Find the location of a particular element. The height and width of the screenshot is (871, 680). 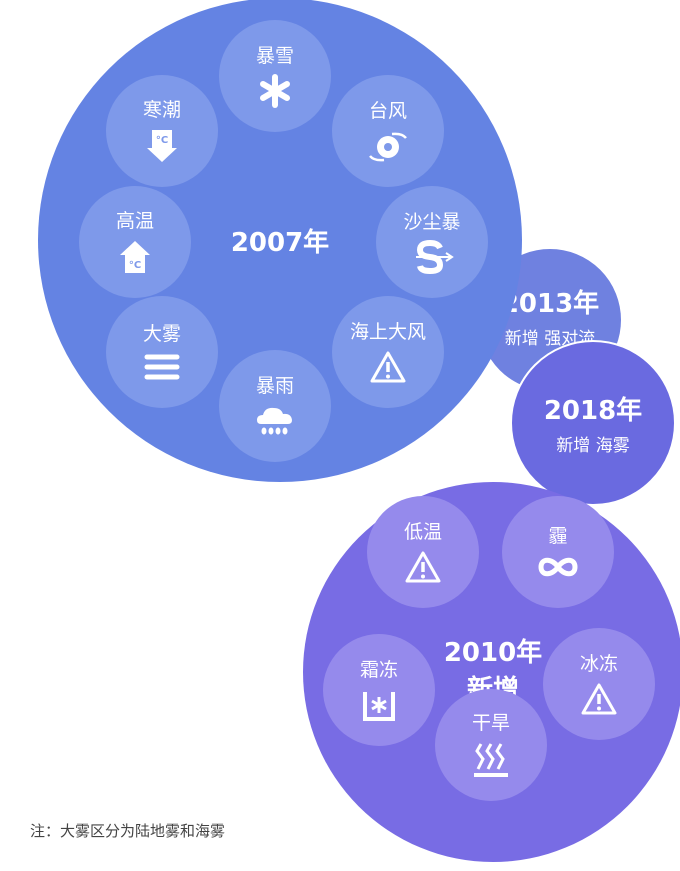

item-drought: 干旱 is located at coordinates (491, 745).